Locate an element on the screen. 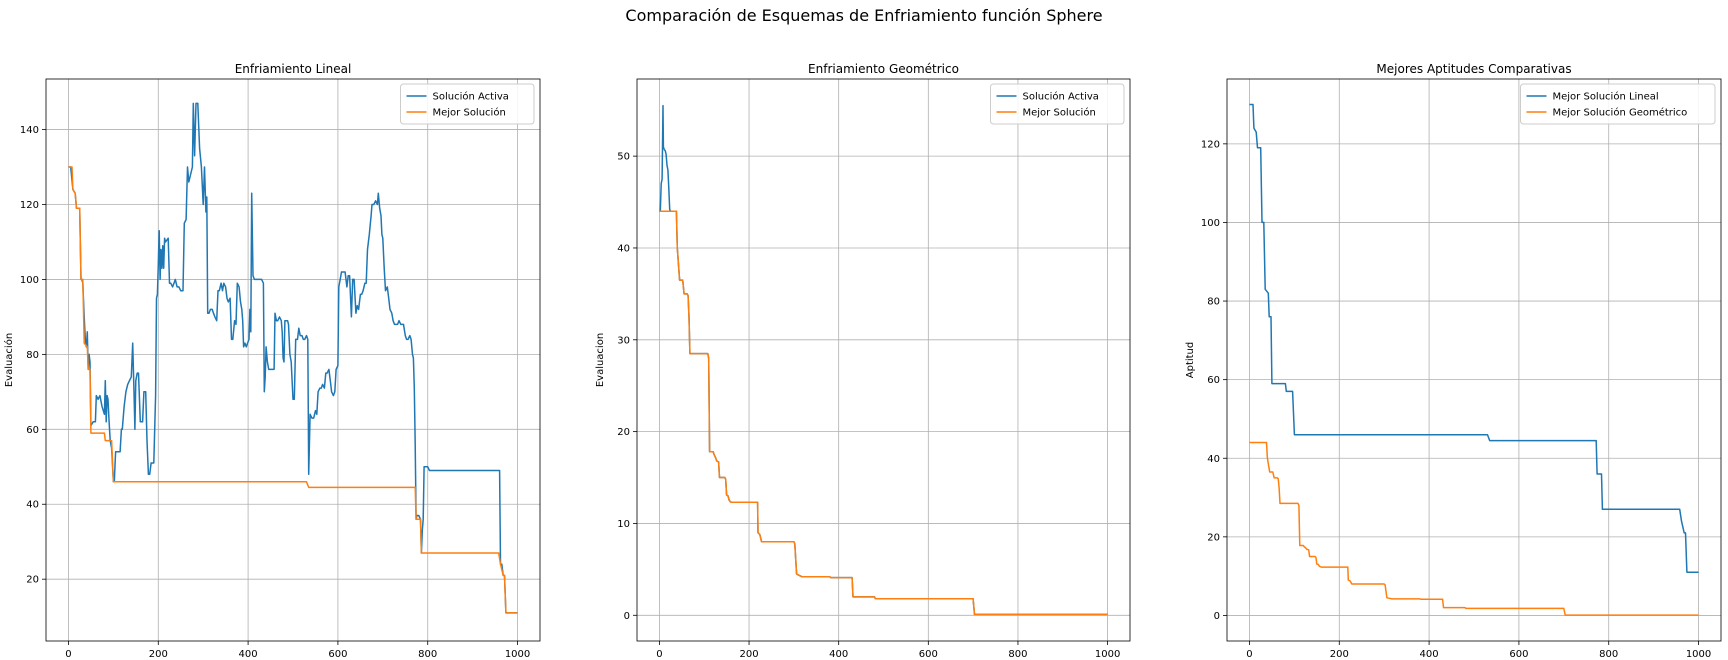 This screenshot has width=1728, height=660. legend-label: Mejor Solución Lineal is located at coordinates (1606, 97).